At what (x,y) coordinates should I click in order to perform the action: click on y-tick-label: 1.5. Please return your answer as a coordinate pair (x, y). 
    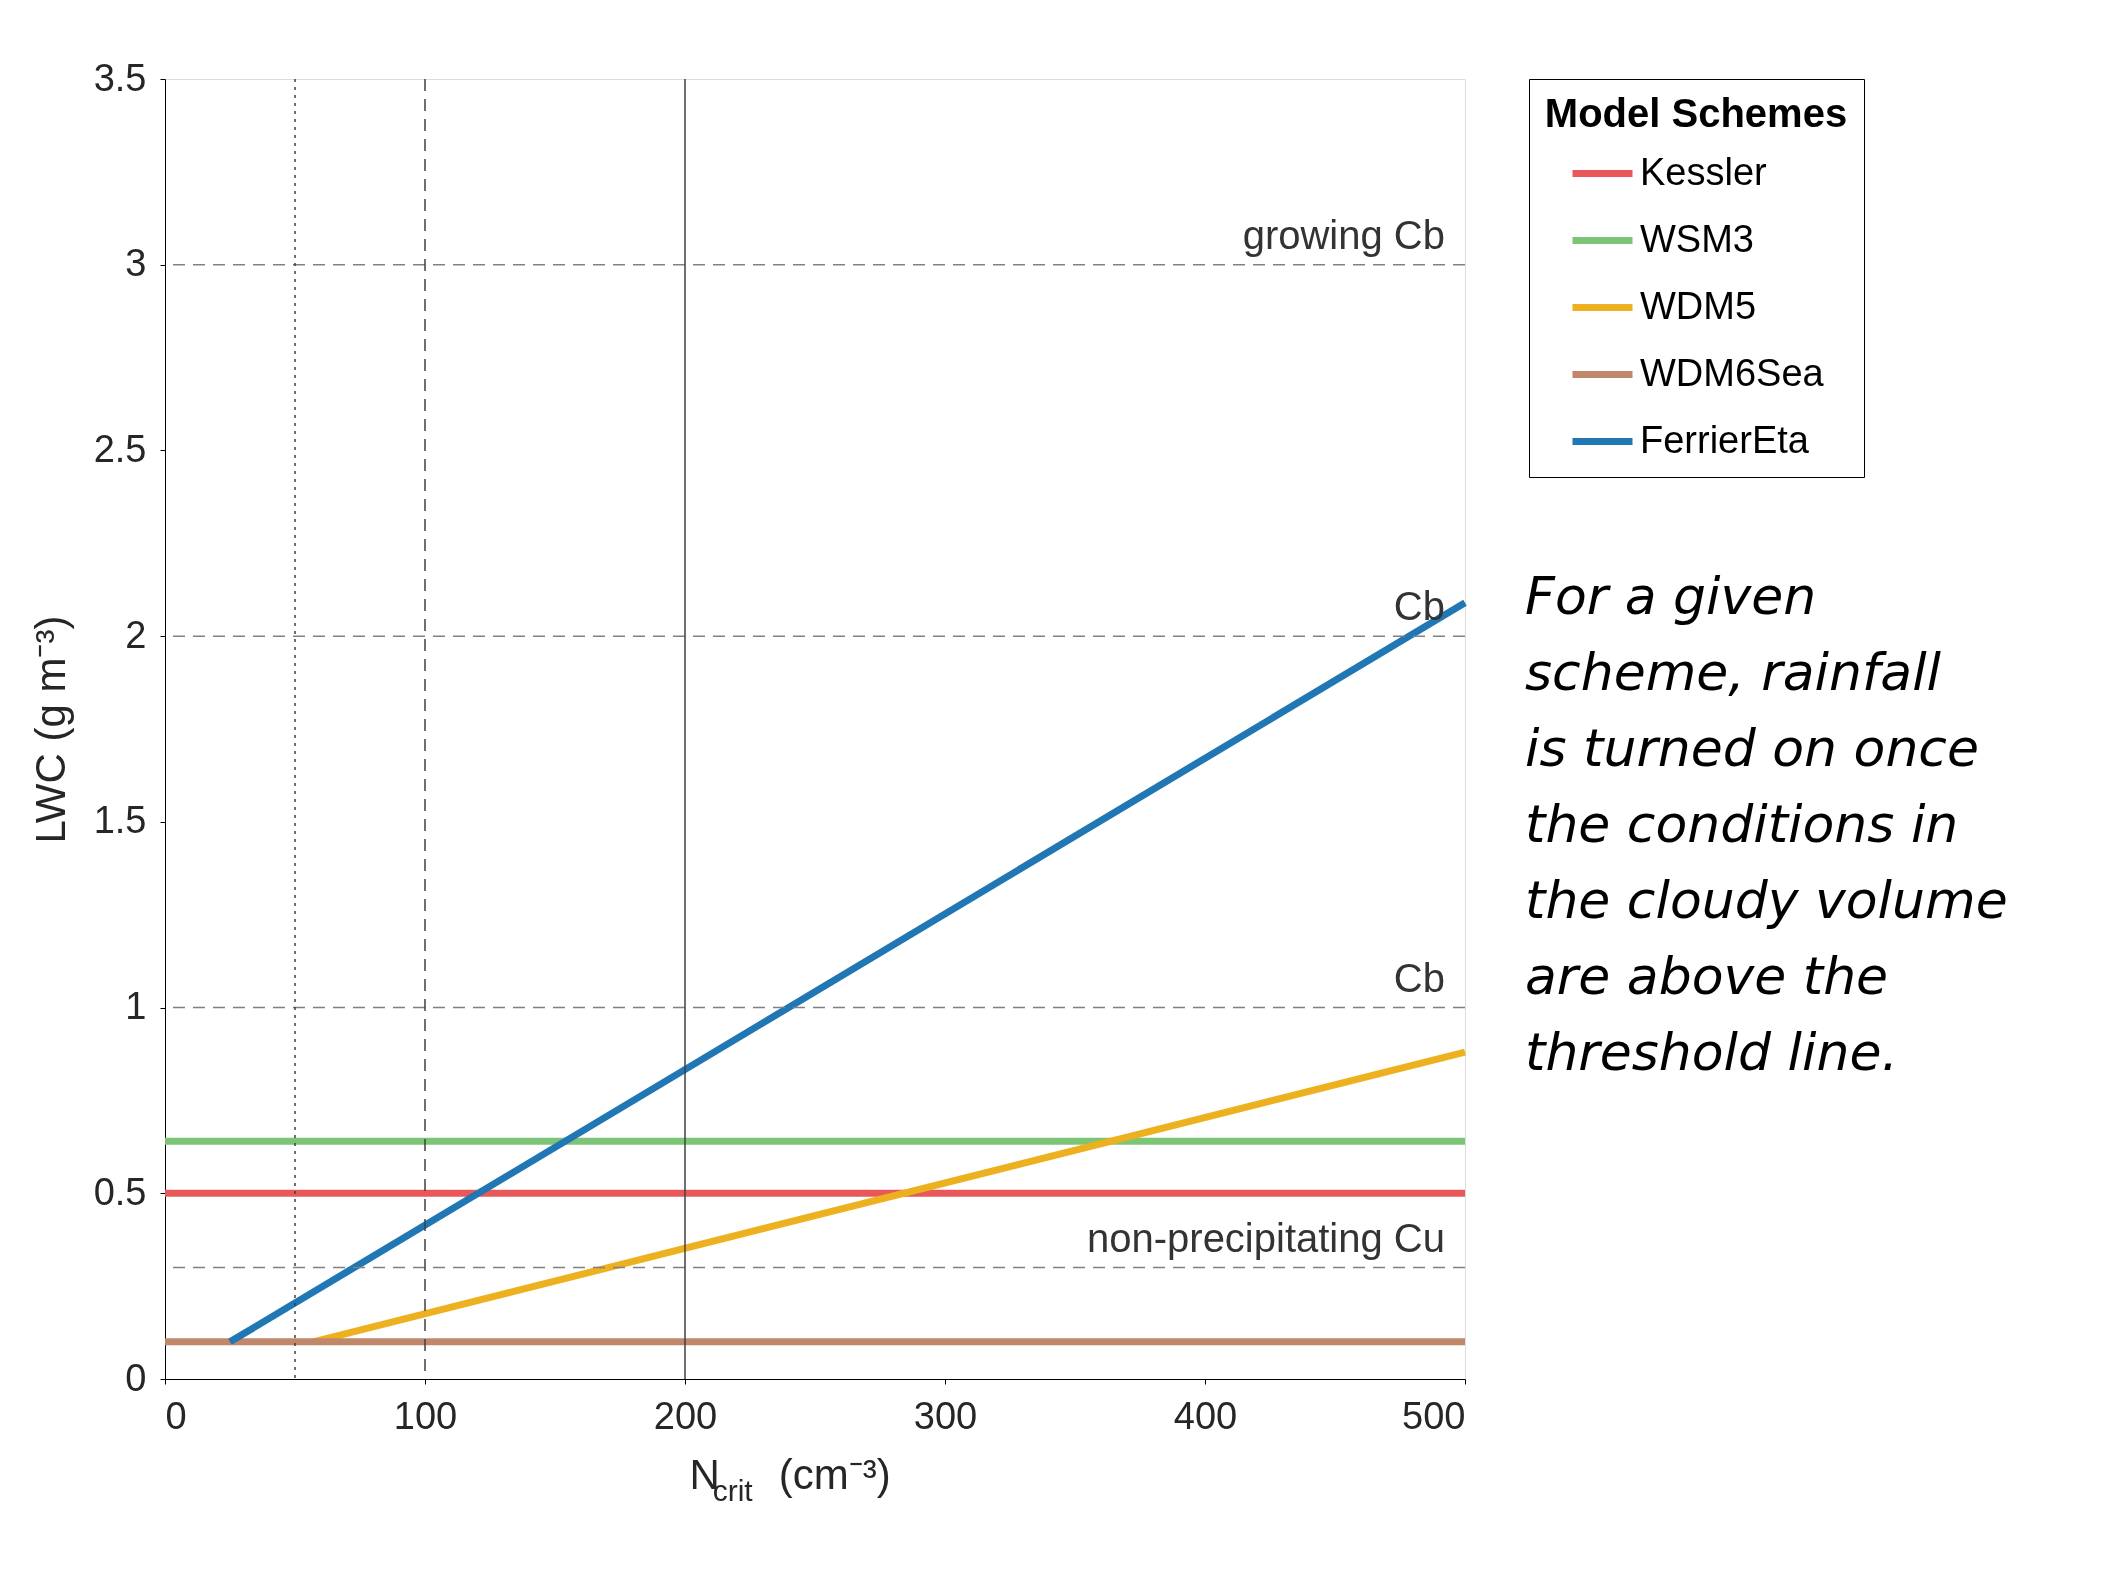
    Looking at the image, I should click on (120, 820).